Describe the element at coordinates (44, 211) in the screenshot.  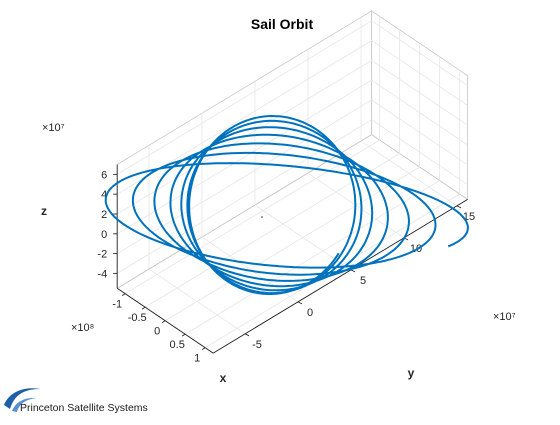
I see `z-axis-label: z` at that location.